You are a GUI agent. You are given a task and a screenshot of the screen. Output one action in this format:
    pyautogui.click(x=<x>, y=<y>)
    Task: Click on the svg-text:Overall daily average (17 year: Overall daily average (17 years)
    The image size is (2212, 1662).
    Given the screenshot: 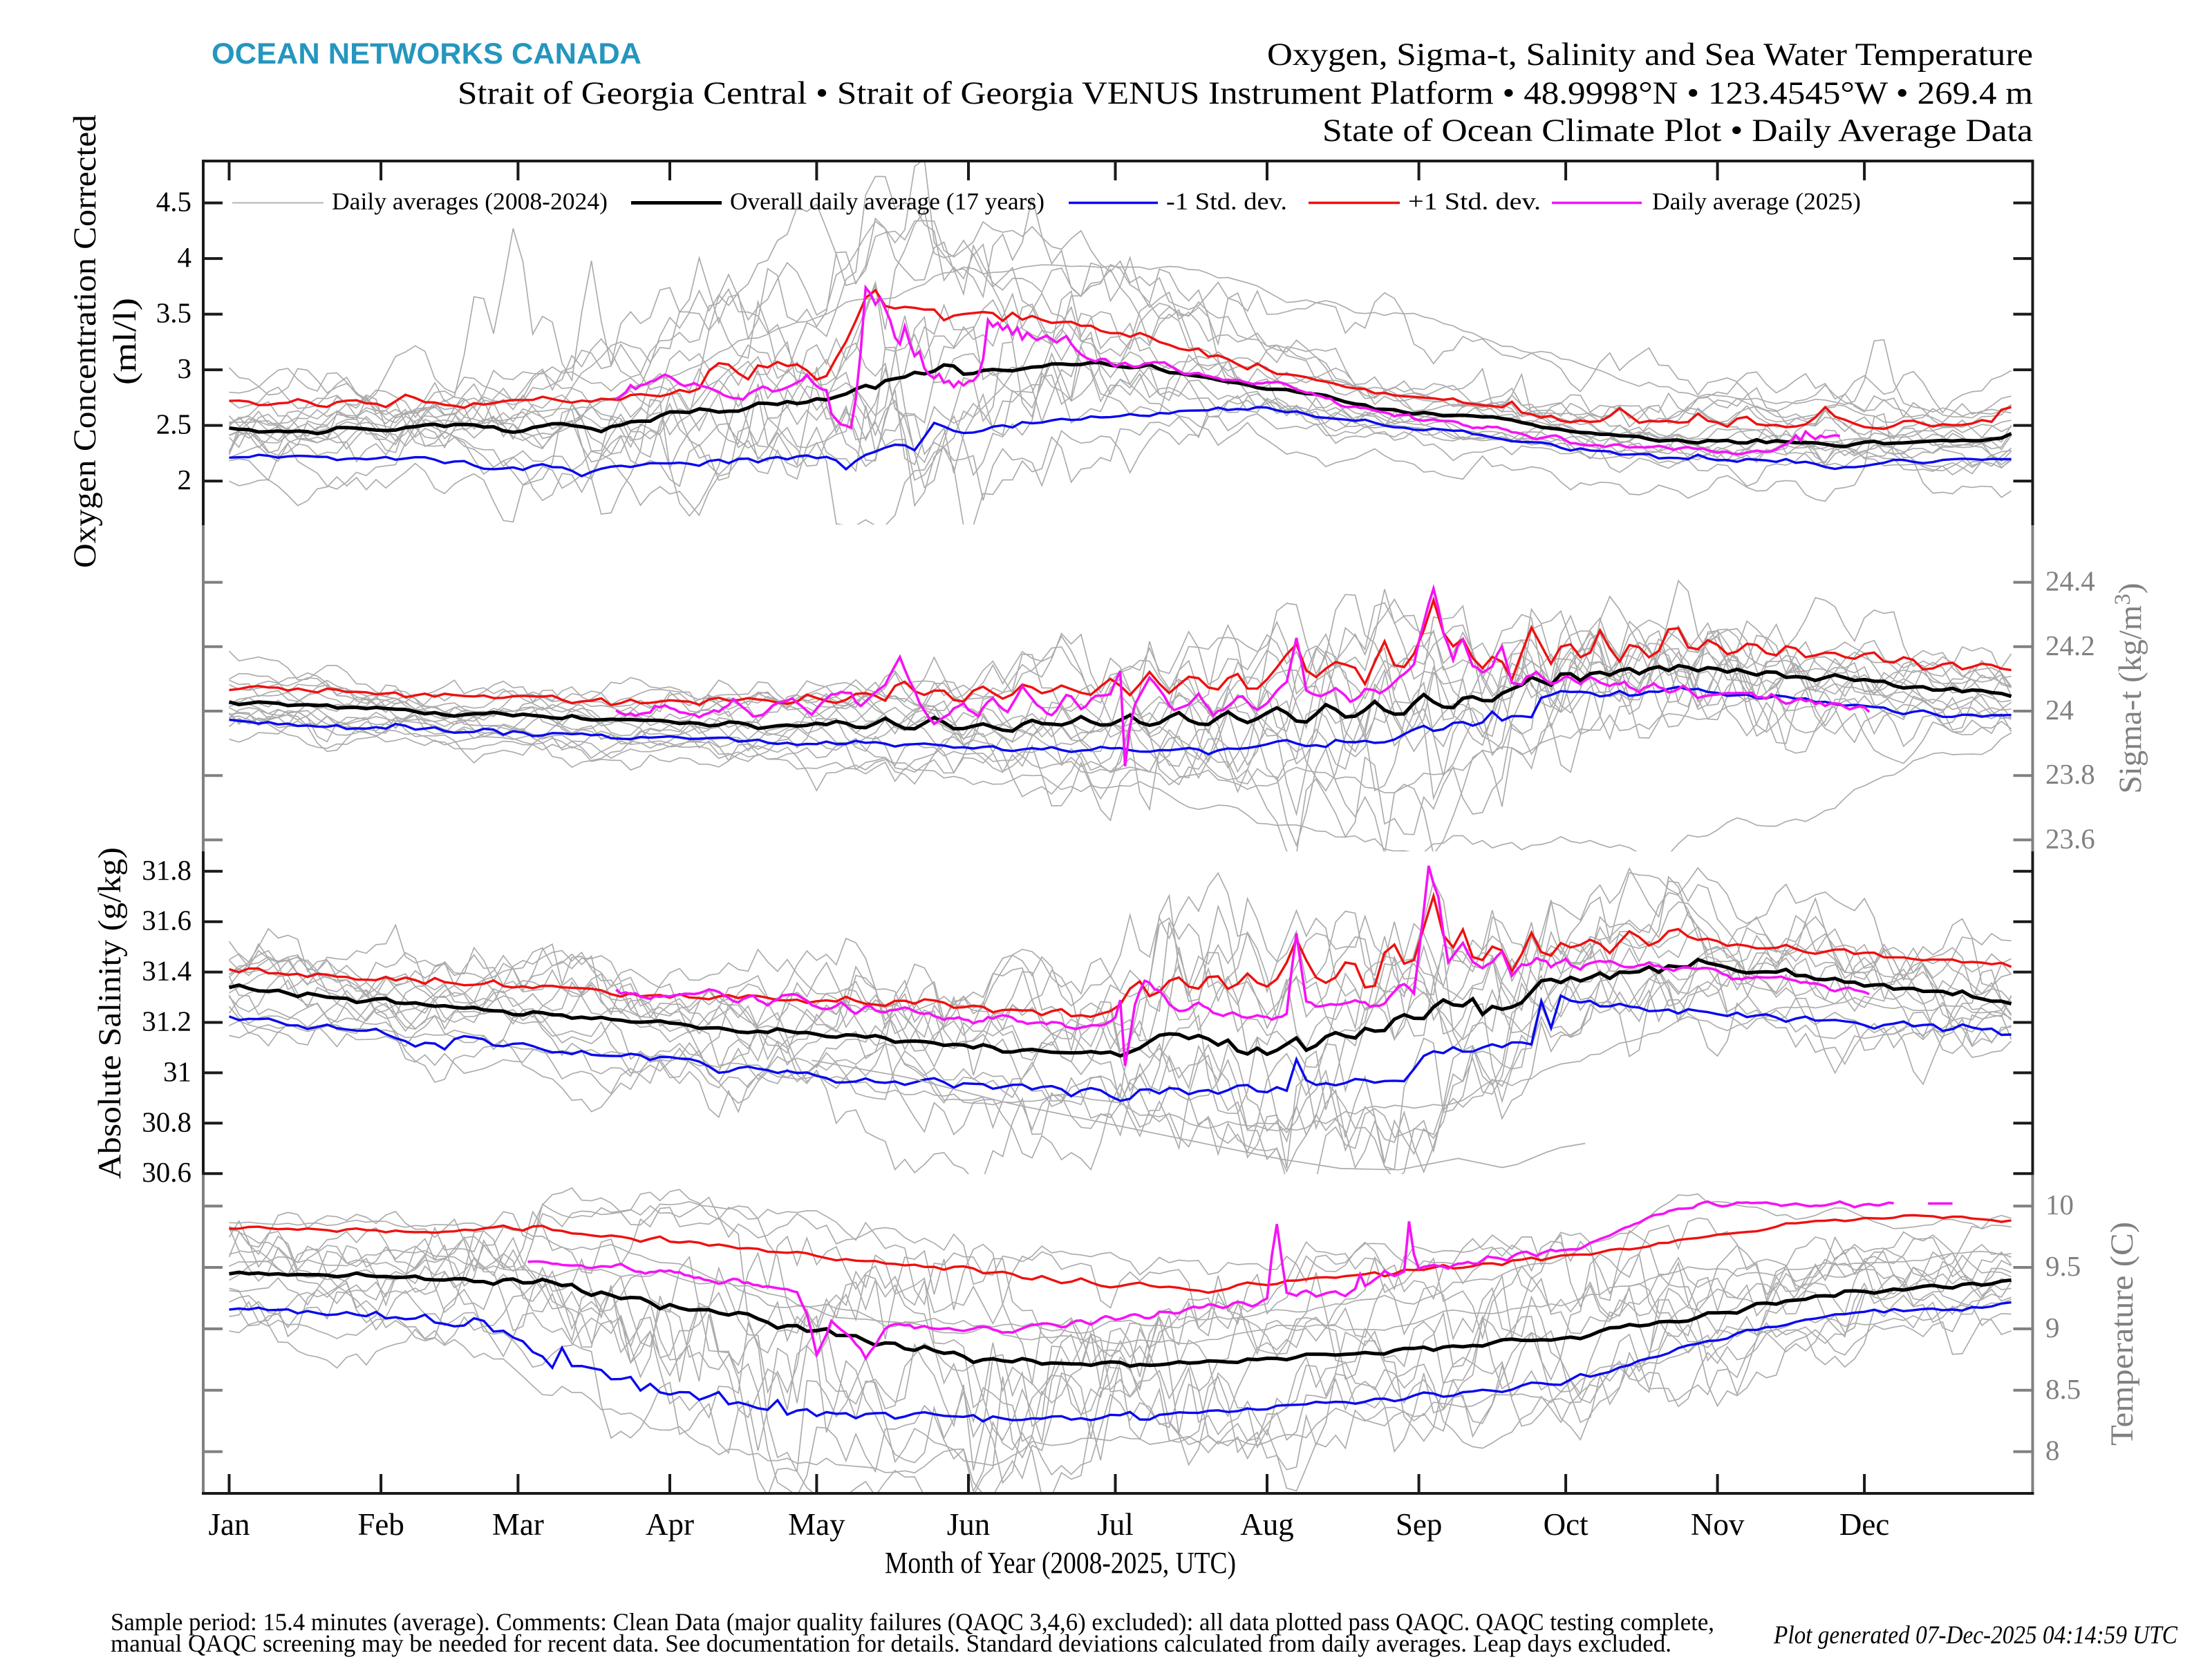 What is the action you would take?
    pyautogui.click(x=887, y=201)
    